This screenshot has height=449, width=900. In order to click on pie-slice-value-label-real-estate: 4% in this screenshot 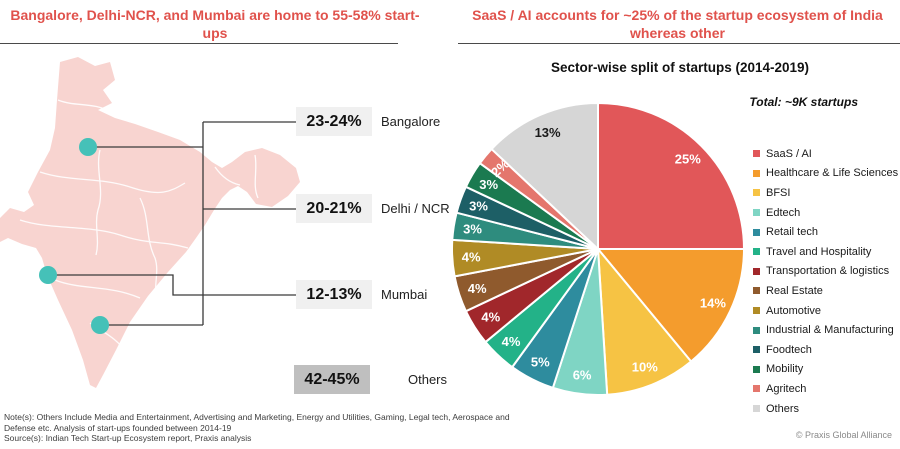, I will do `click(477, 288)`.